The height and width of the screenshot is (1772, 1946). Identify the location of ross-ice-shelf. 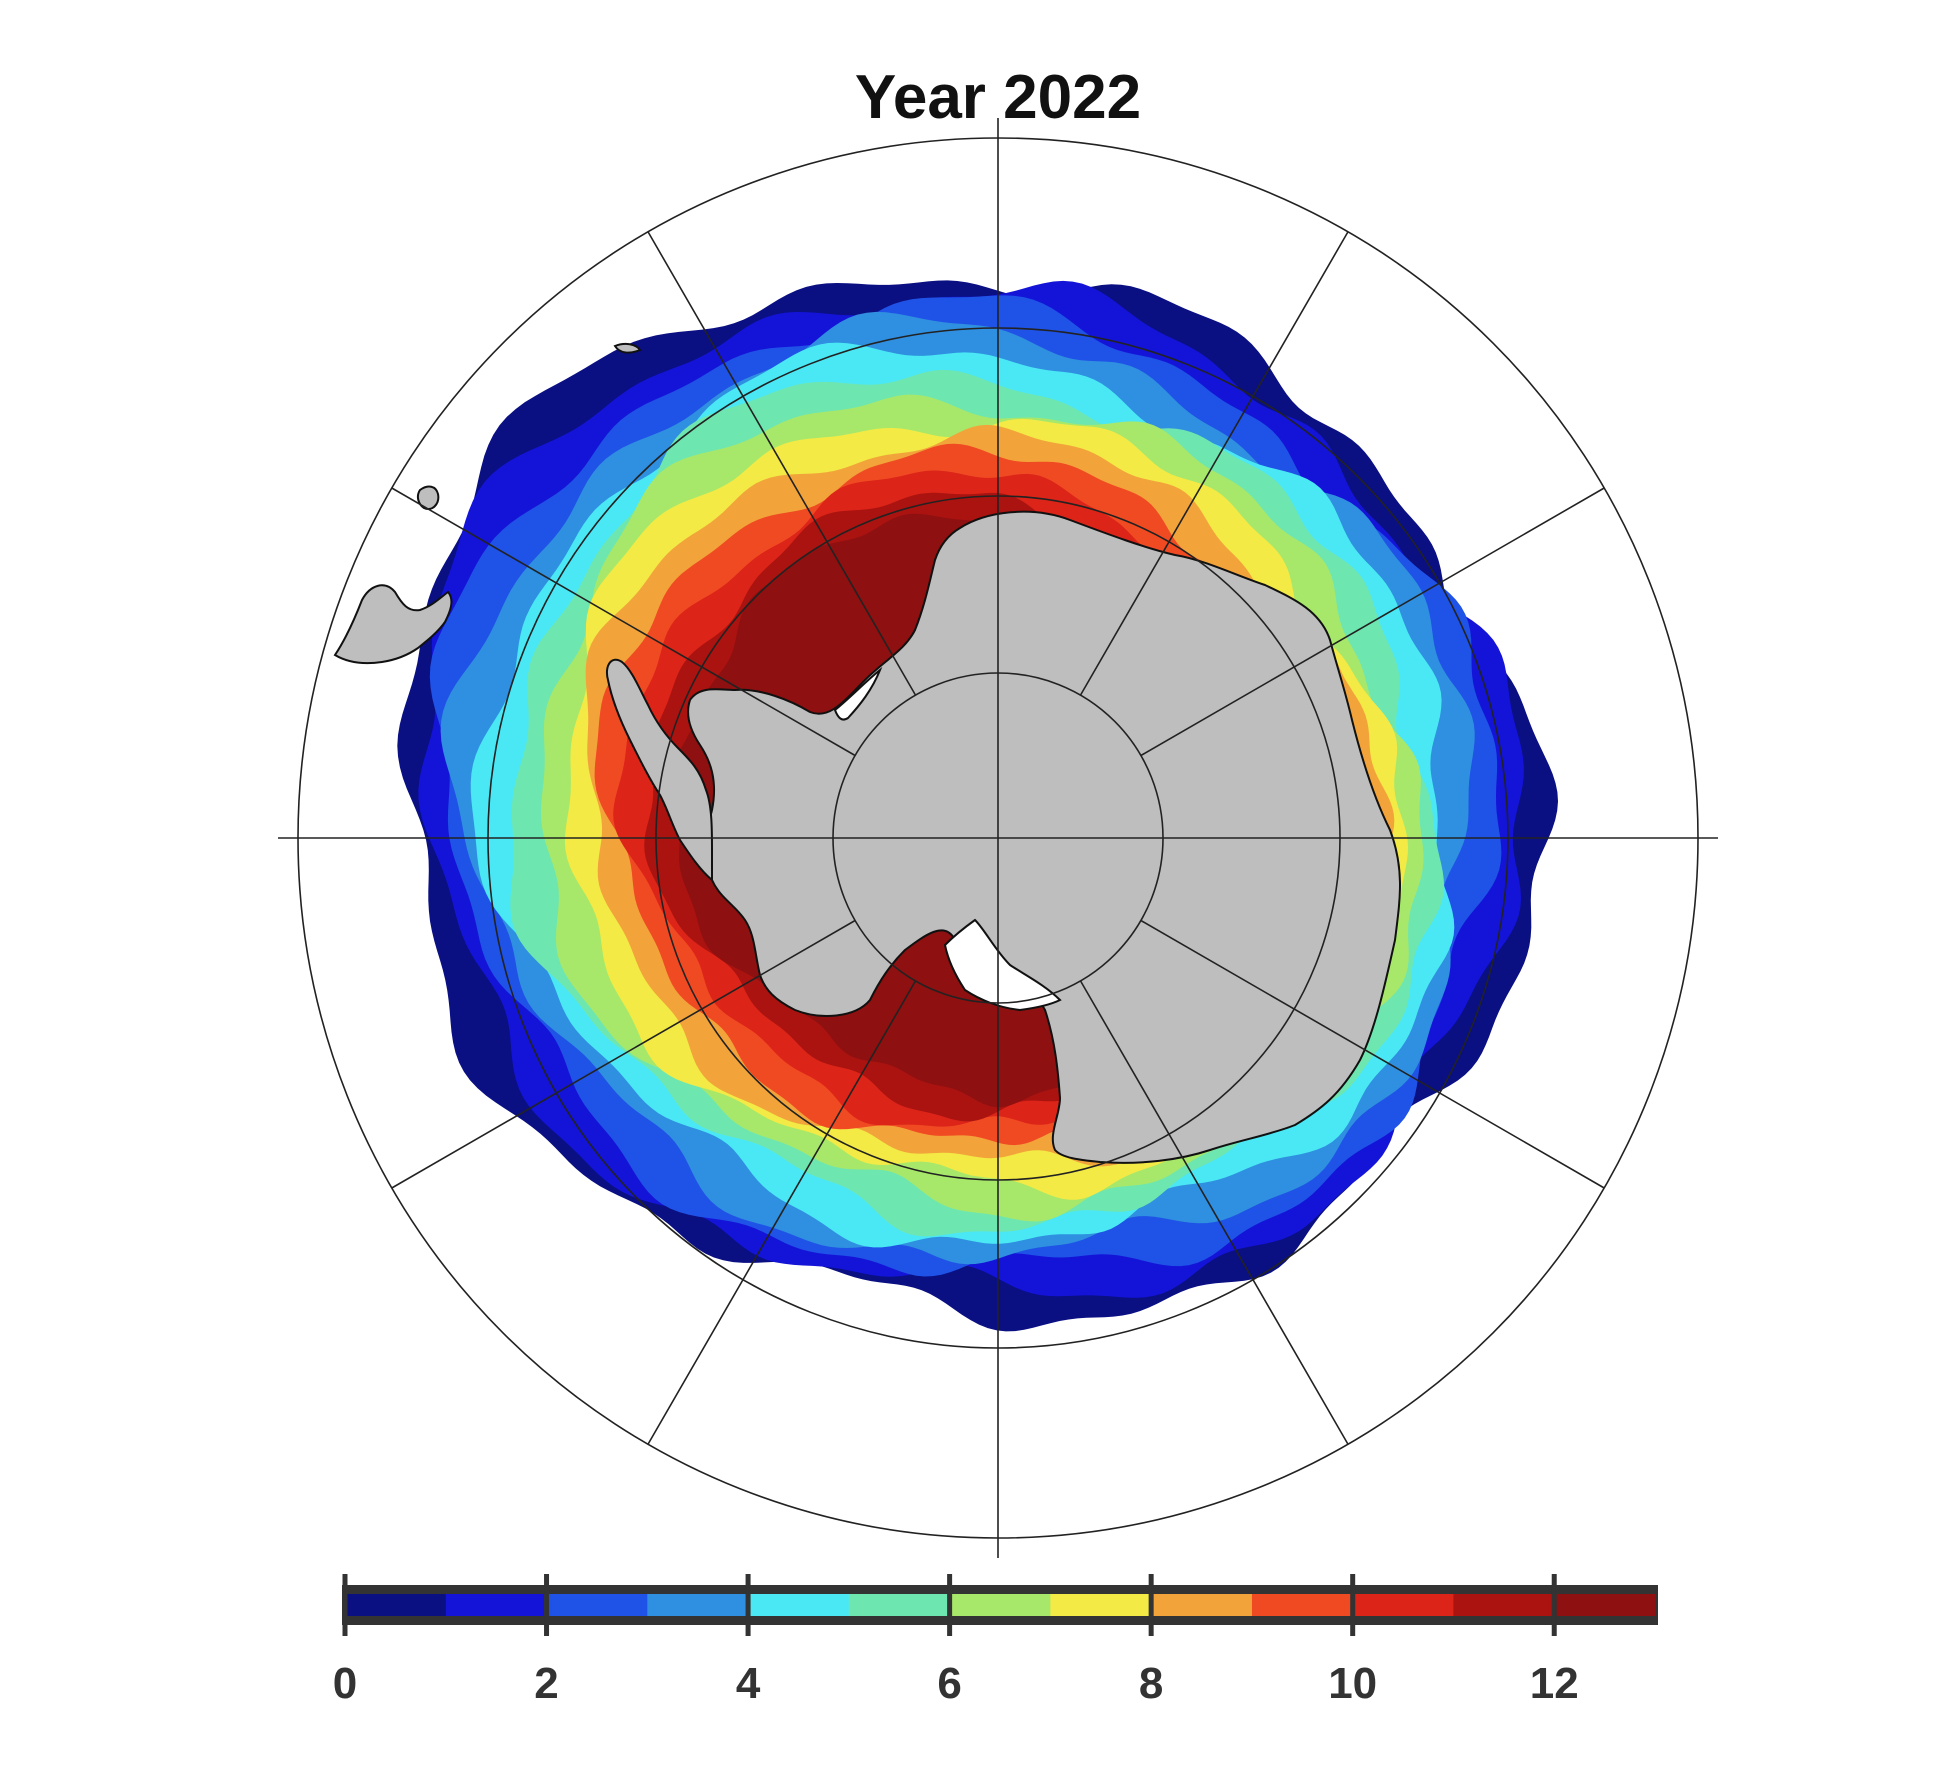
(1002, 965).